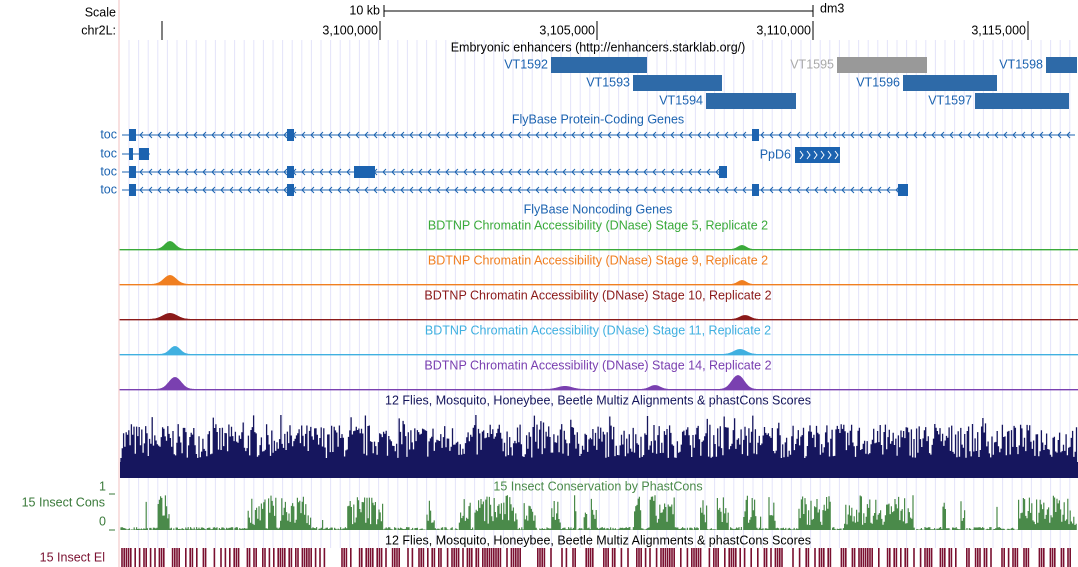  I want to click on track-title: 15 Insect Conservation by PhastCons, so click(597, 486).